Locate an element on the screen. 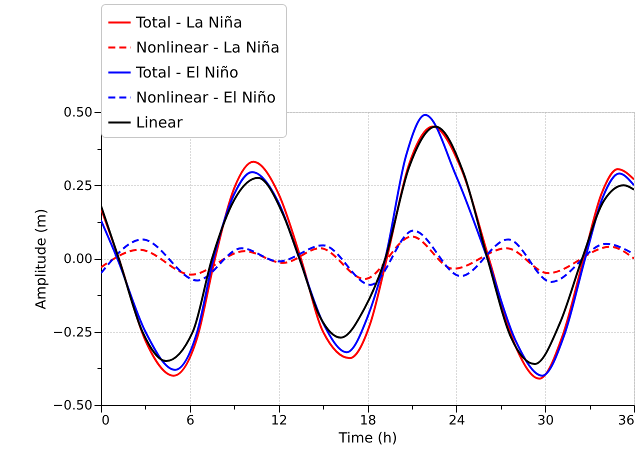 The width and height of the screenshot is (644, 463). x-tick-label: 6 is located at coordinates (190, 421).